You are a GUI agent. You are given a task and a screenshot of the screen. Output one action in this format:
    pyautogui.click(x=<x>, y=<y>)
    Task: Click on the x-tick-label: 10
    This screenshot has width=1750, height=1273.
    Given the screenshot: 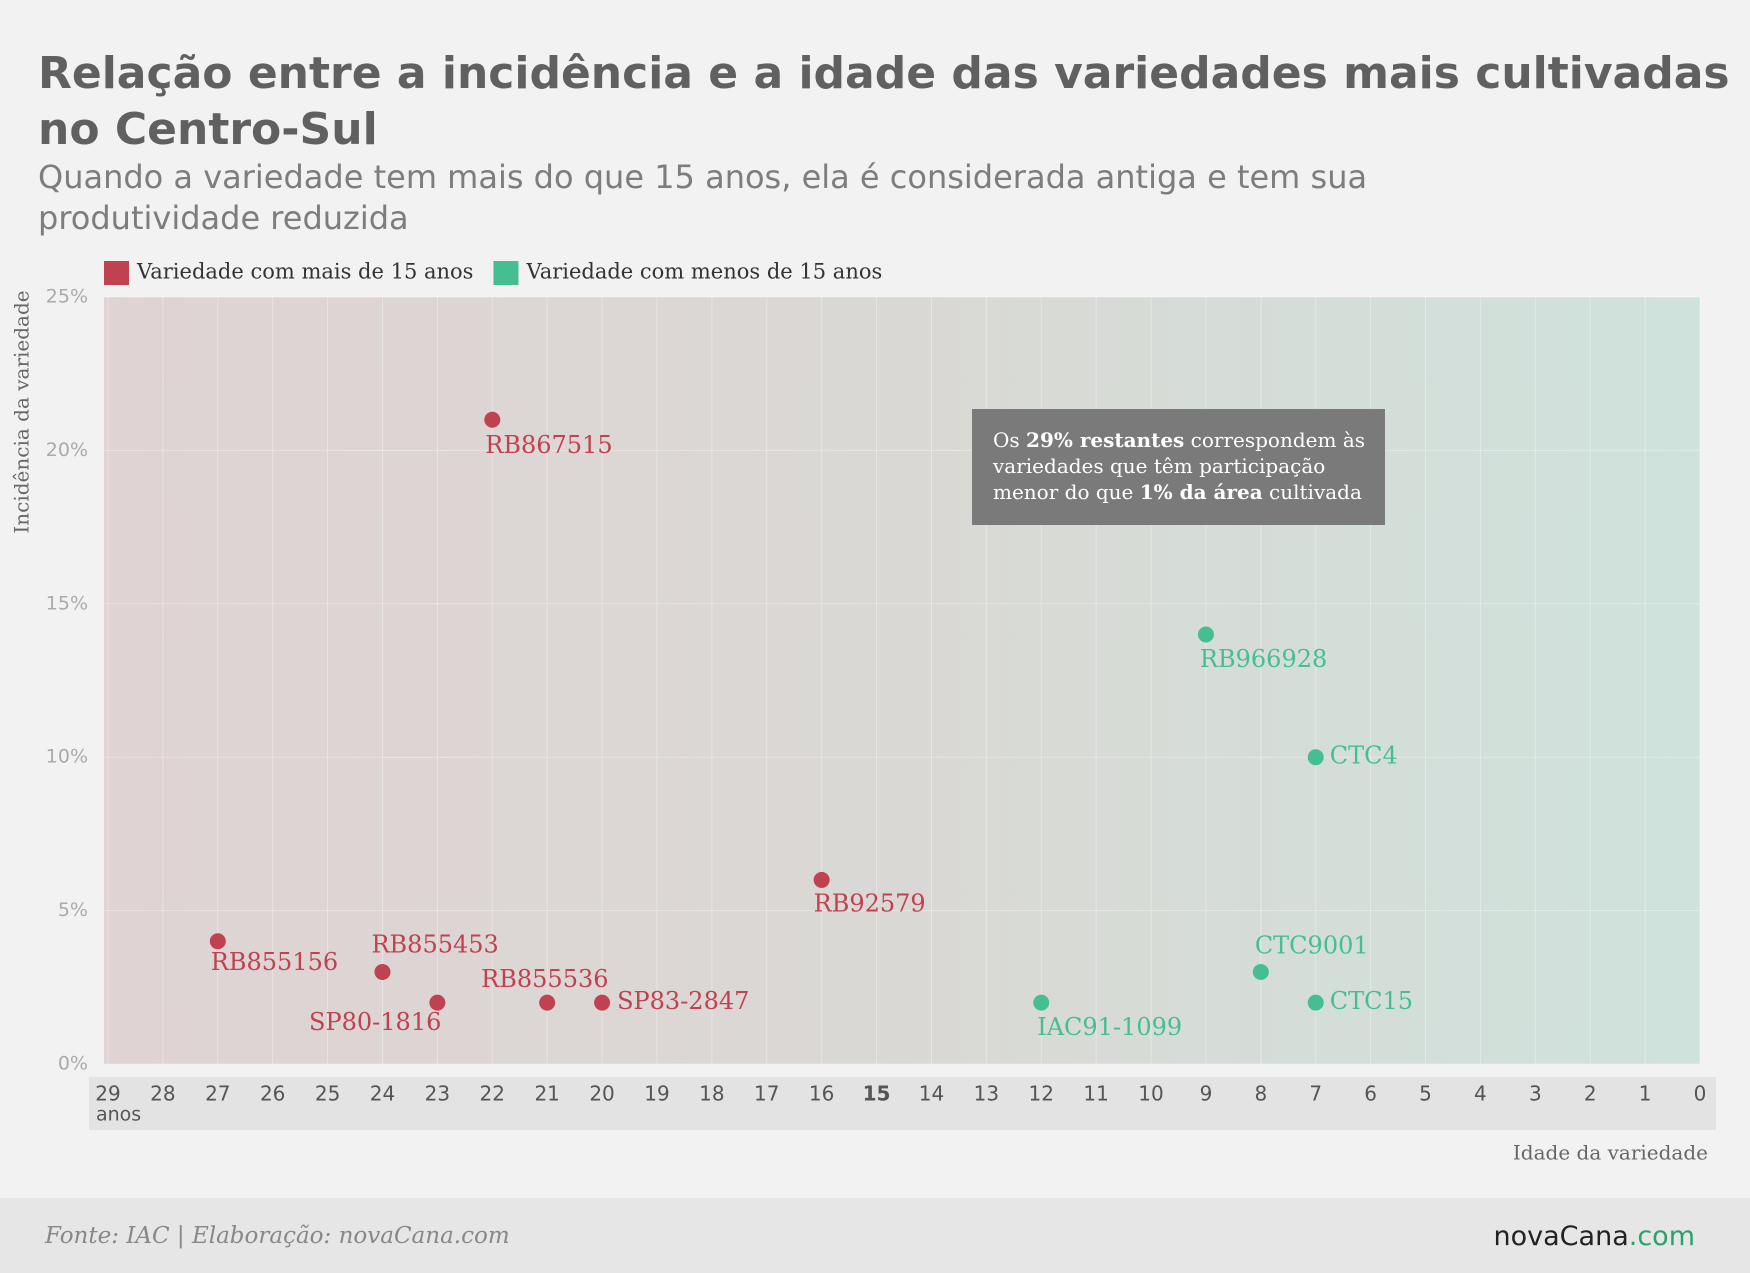 What is the action you would take?
    pyautogui.click(x=1150, y=1094)
    